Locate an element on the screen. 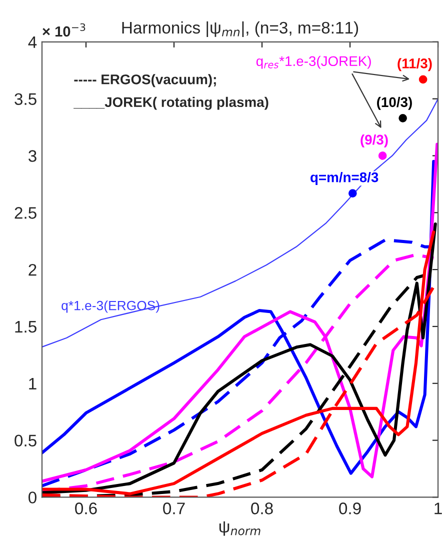  annotation: ____JOREK( rotating plasma) is located at coordinates (171, 103).